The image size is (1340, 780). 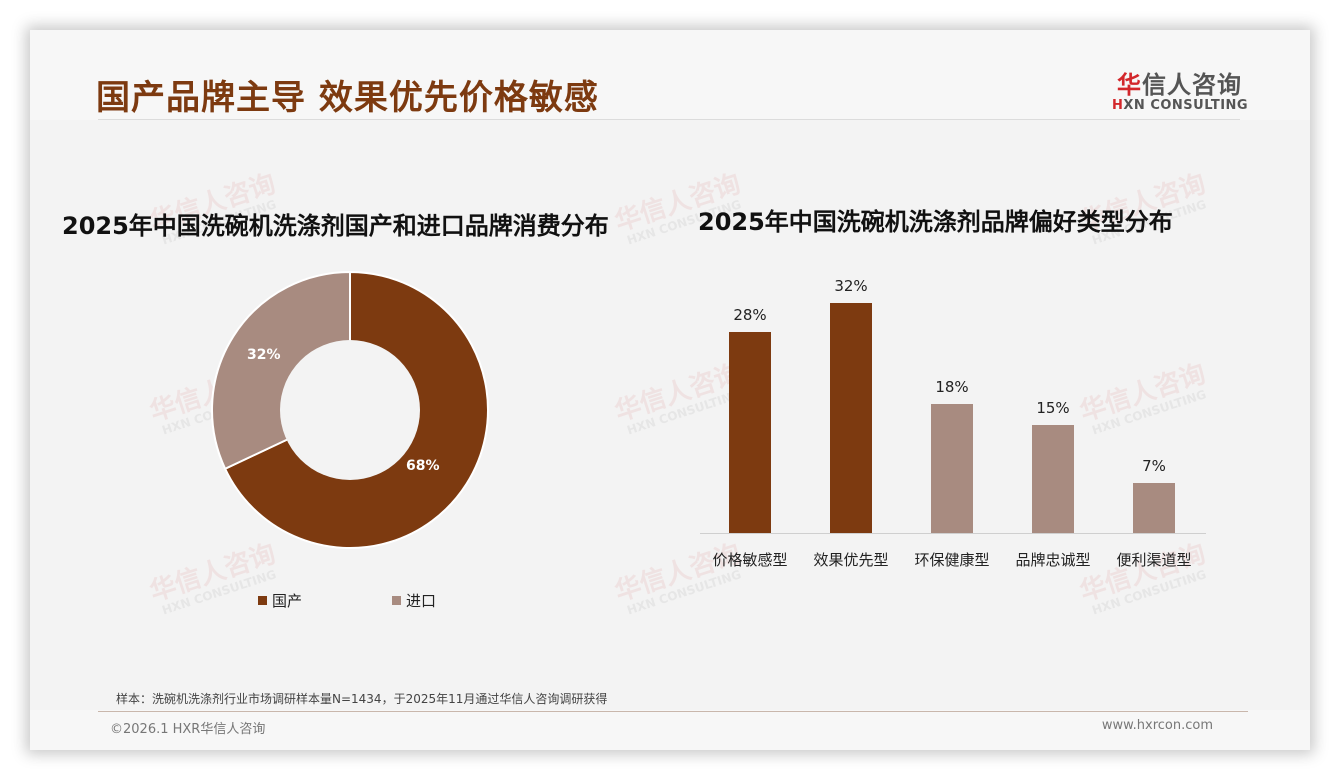 I want to click on company-logo: 华信人咨询 HXN CONSULTING, so click(x=1180, y=89).